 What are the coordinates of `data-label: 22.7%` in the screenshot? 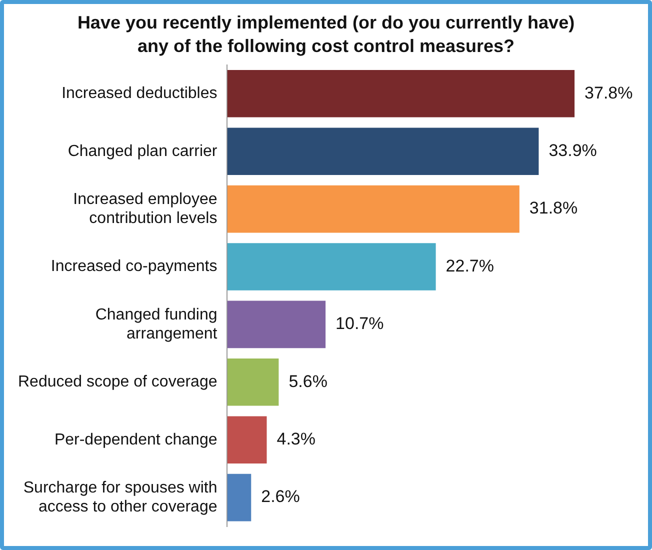 It's located at (470, 266).